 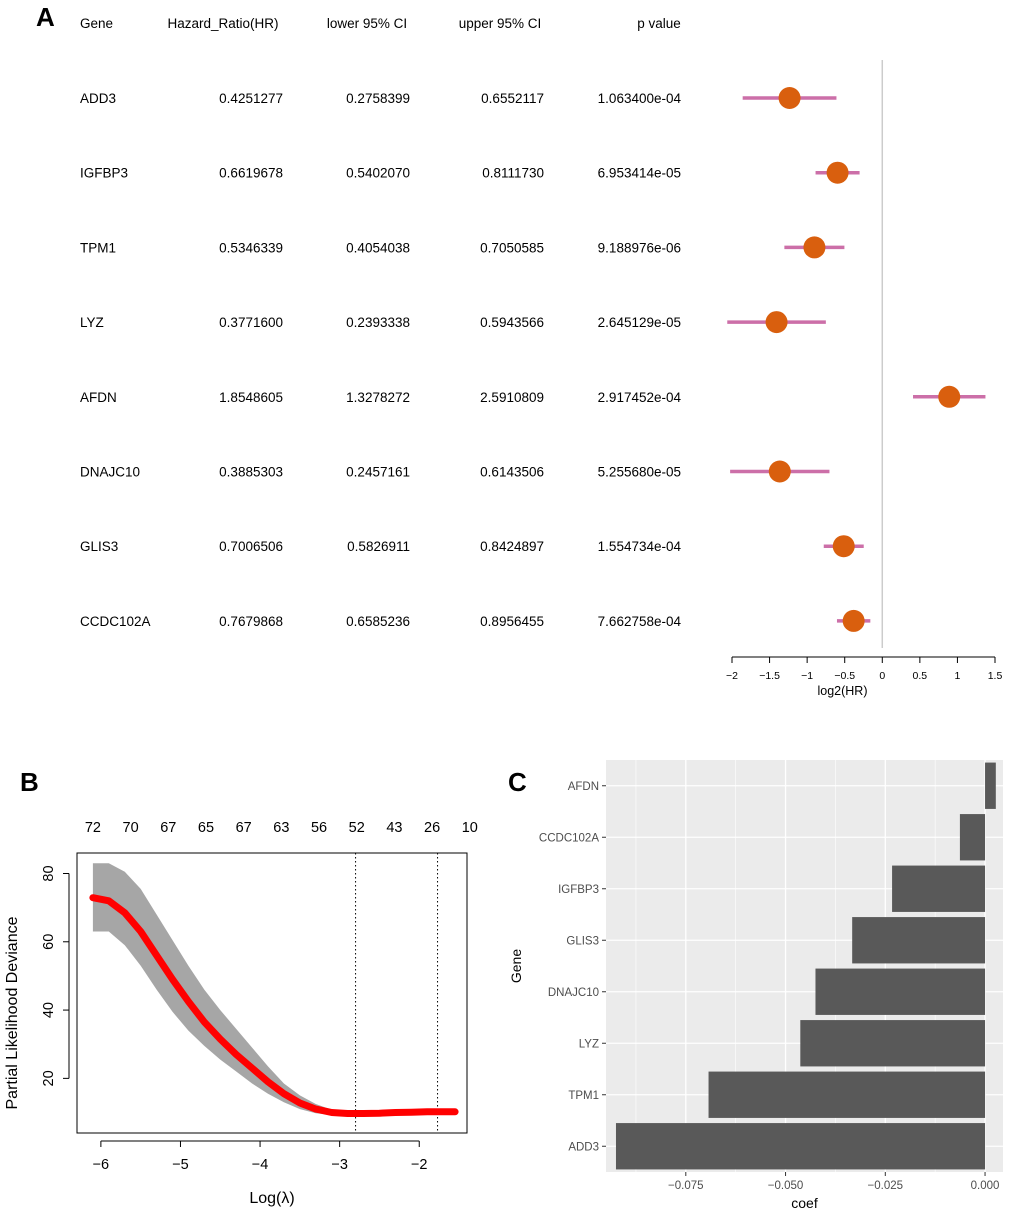 I want to click on lambda-x-label: Log(λ), so click(x=271, y=1198).